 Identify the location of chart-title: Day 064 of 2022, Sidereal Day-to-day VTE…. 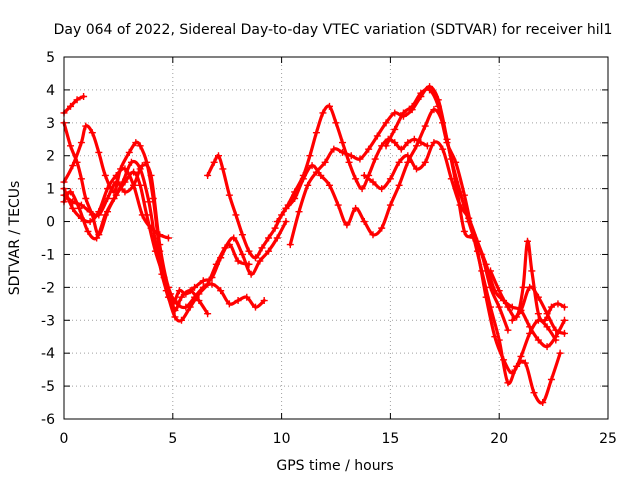
(333, 30).